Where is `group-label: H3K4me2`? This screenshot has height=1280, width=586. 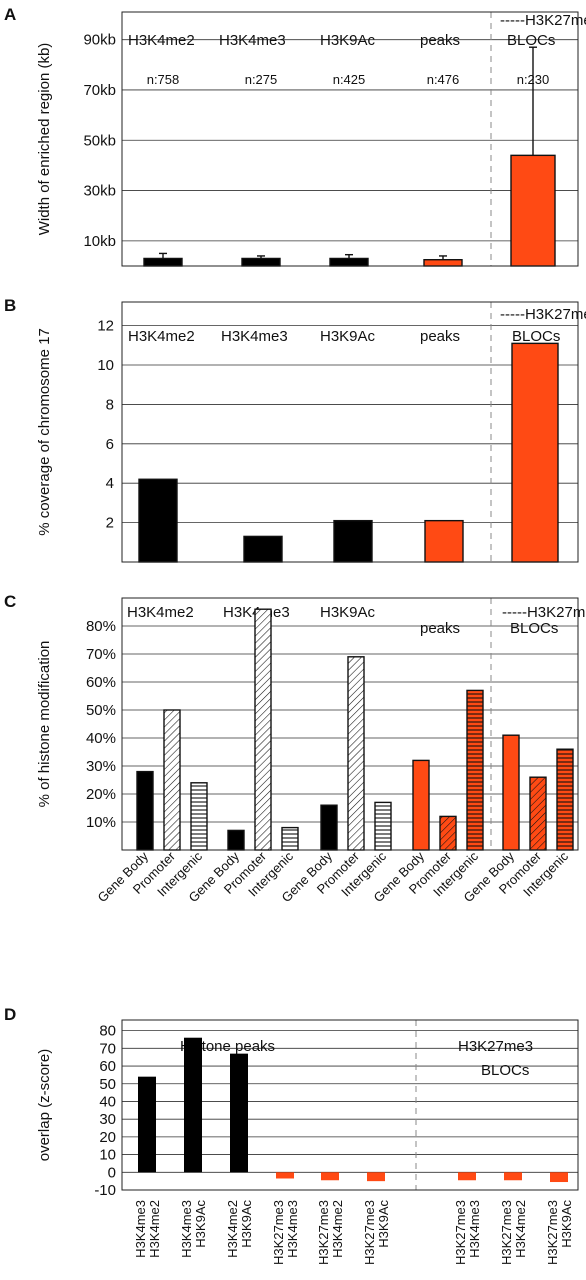 group-label: H3K4me2 is located at coordinates (160, 612).